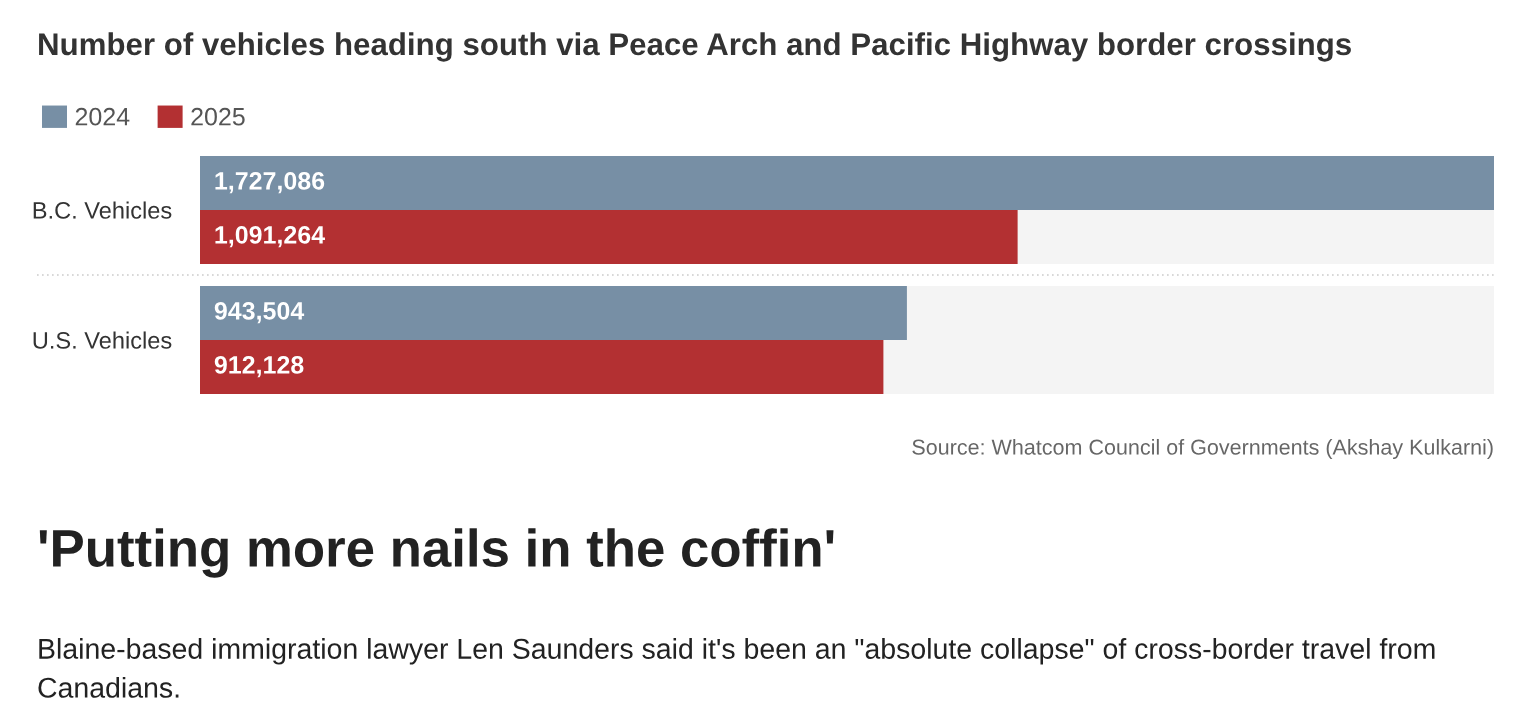 Image resolution: width=1514 pixels, height=722 pixels. Describe the element at coordinates (102, 340) in the screenshot. I see `y-tick-label: U.S. Vehicles` at that location.